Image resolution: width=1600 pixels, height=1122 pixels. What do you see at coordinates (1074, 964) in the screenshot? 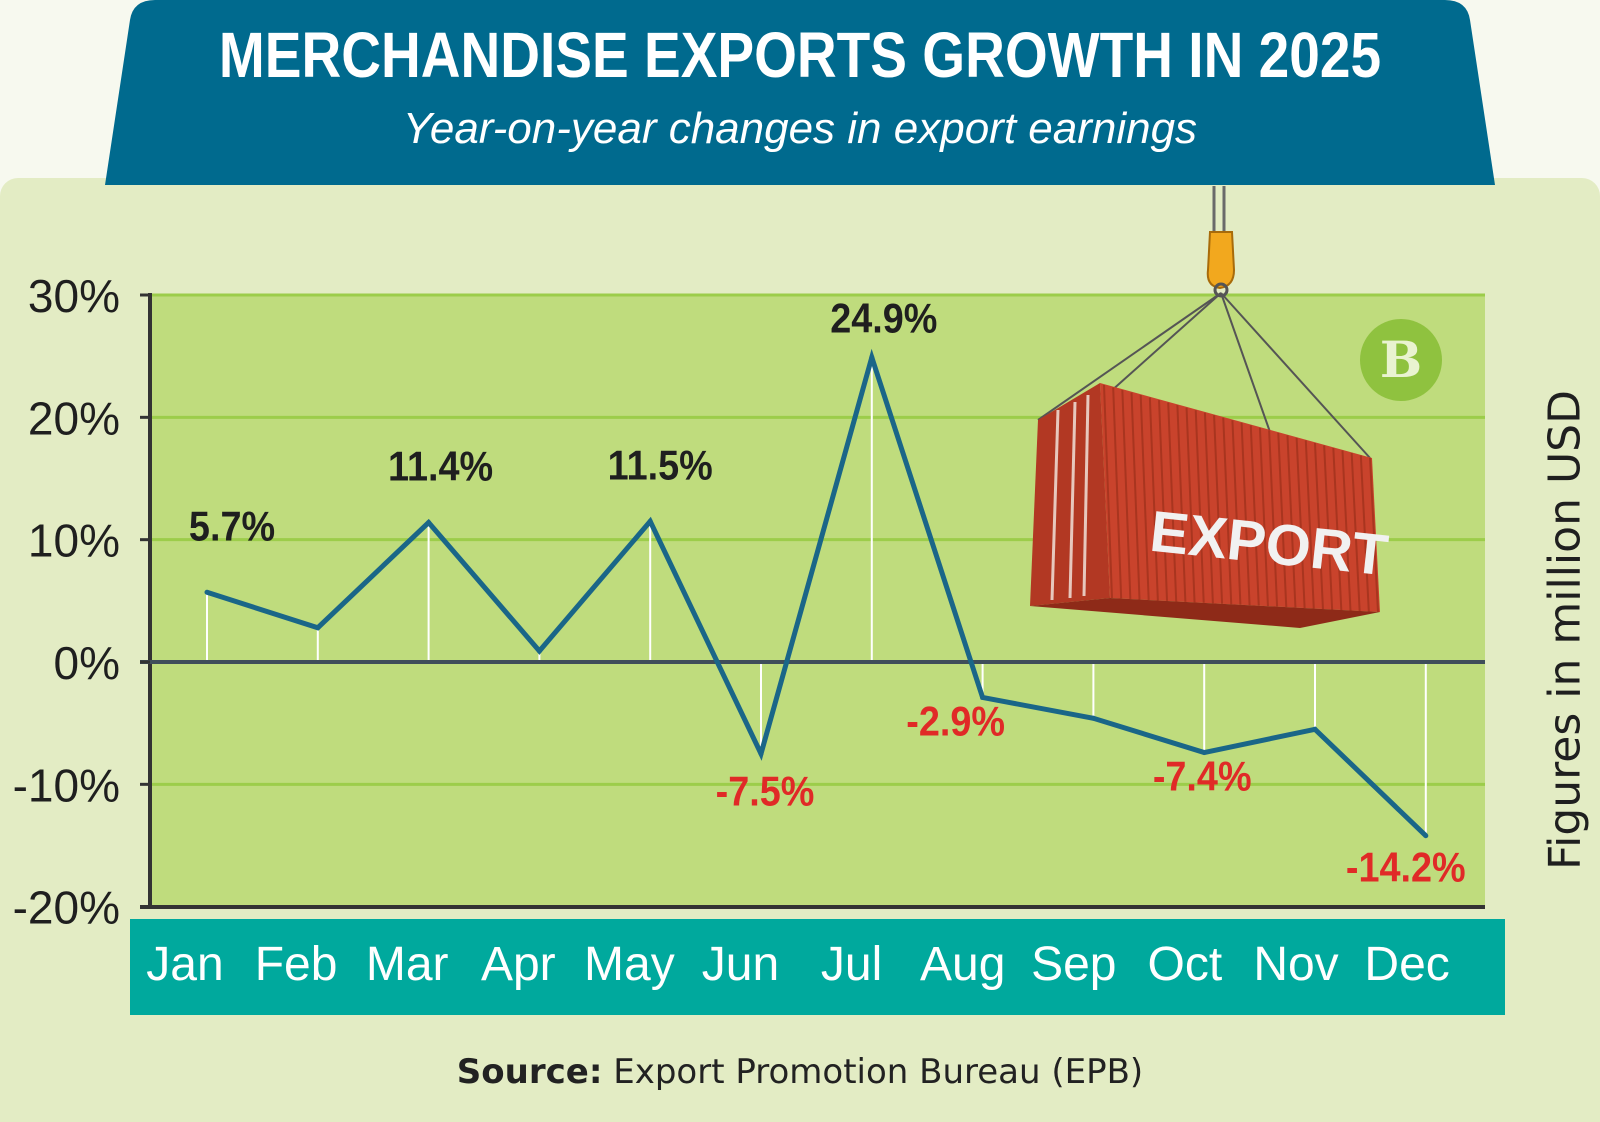
I see `x-tick-label: Sep` at bounding box center [1074, 964].